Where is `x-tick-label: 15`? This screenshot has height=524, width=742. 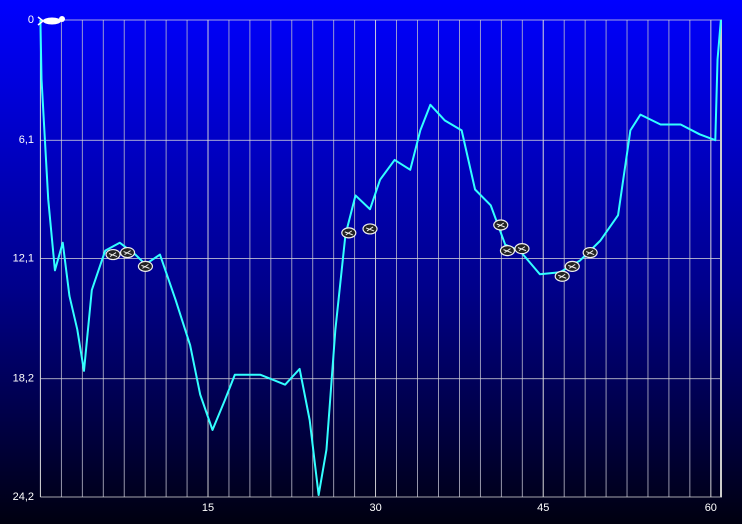
x-tick-label: 15 is located at coordinates (208, 508).